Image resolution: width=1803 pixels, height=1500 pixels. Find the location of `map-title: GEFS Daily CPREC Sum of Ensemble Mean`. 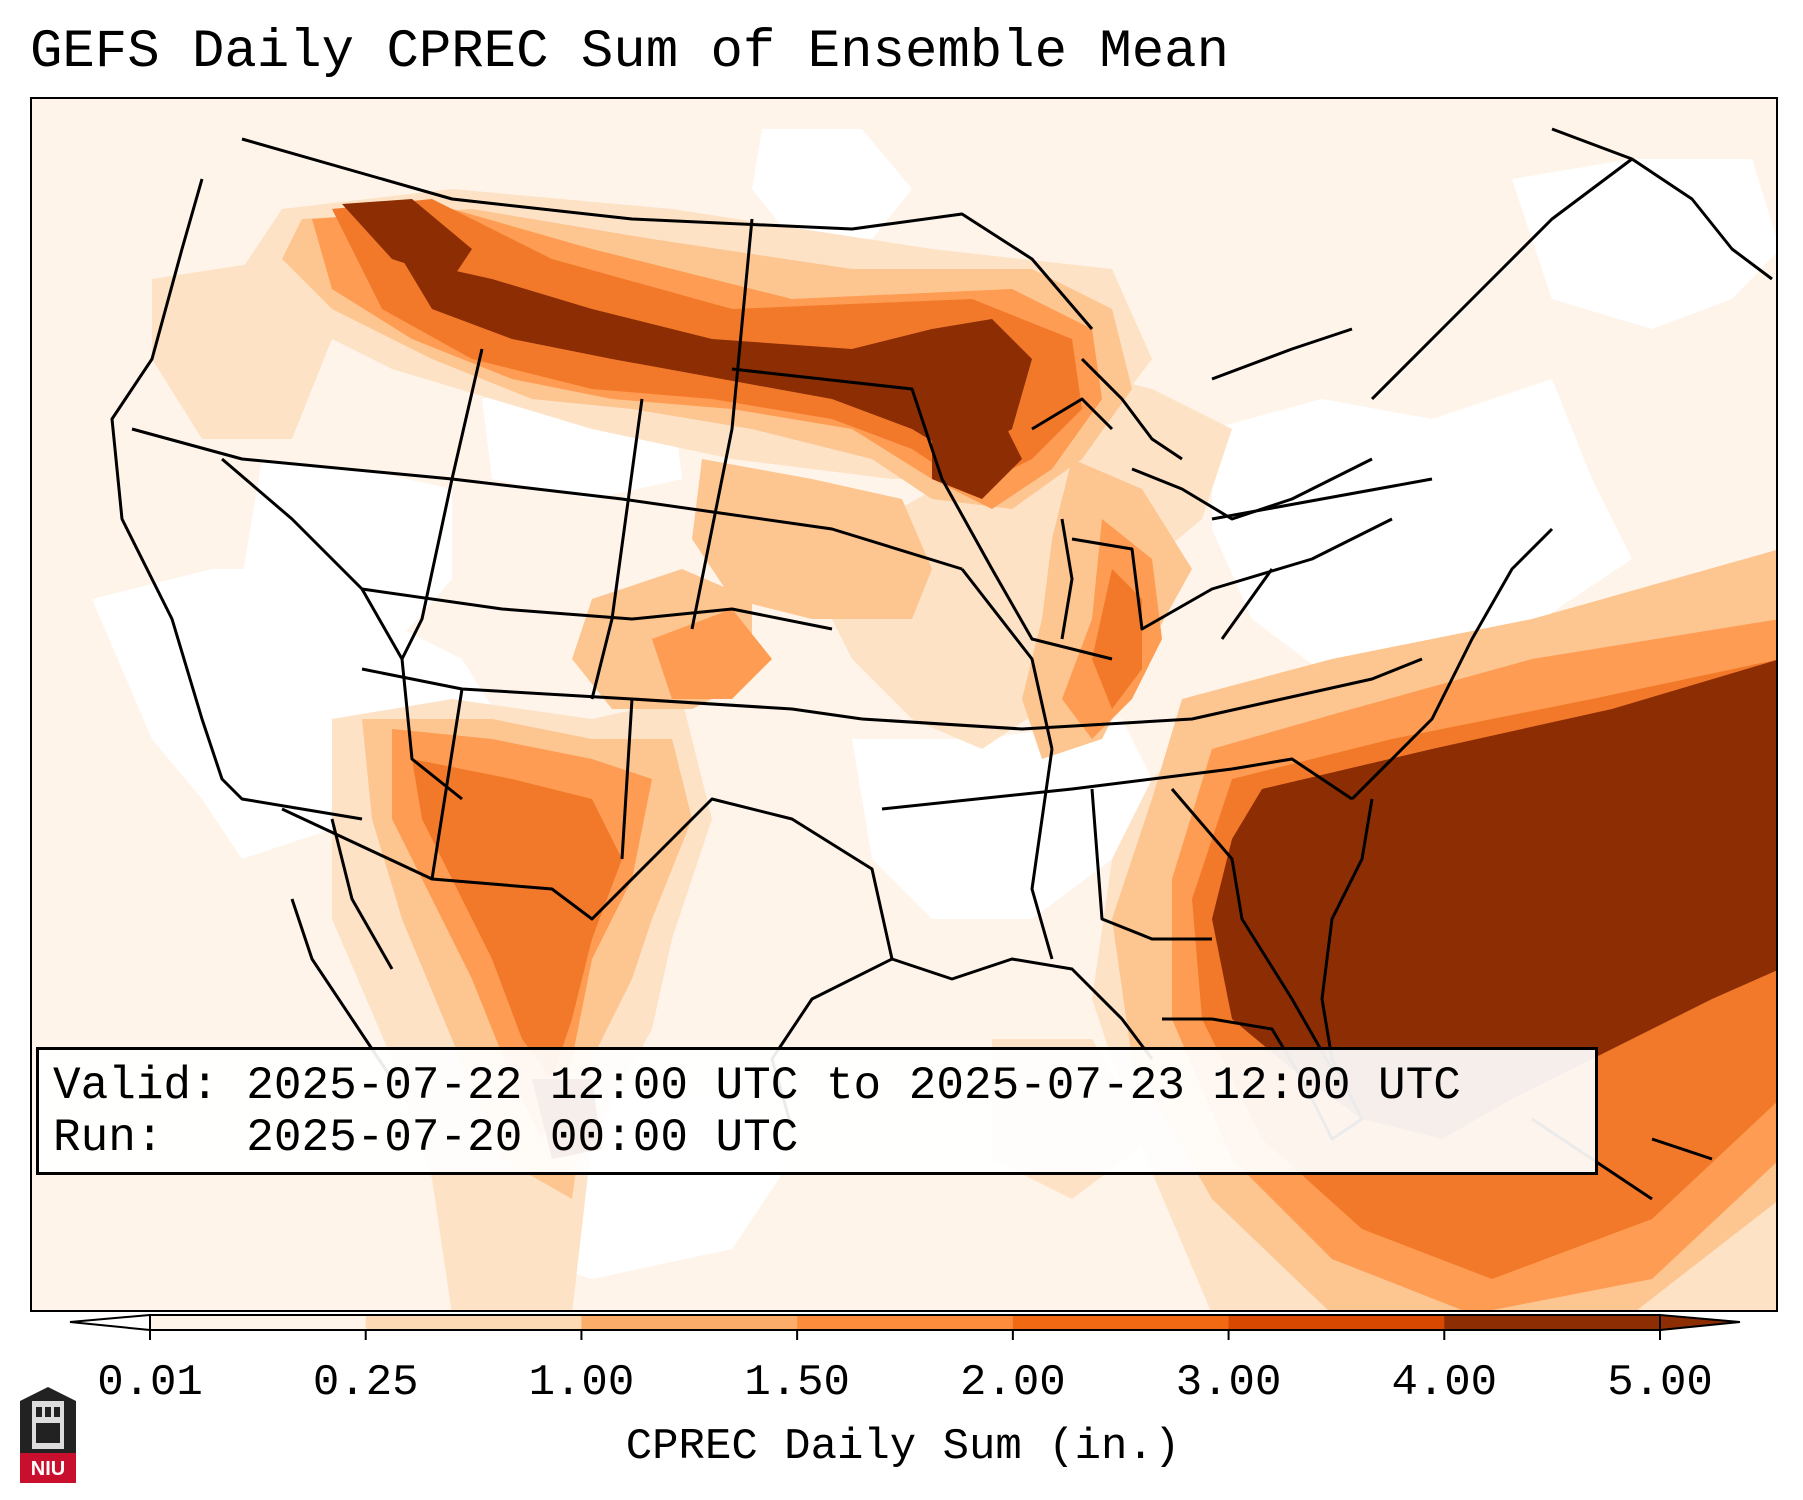

map-title: GEFS Daily CPREC Sum of Ensemble Mean is located at coordinates (629, 52).